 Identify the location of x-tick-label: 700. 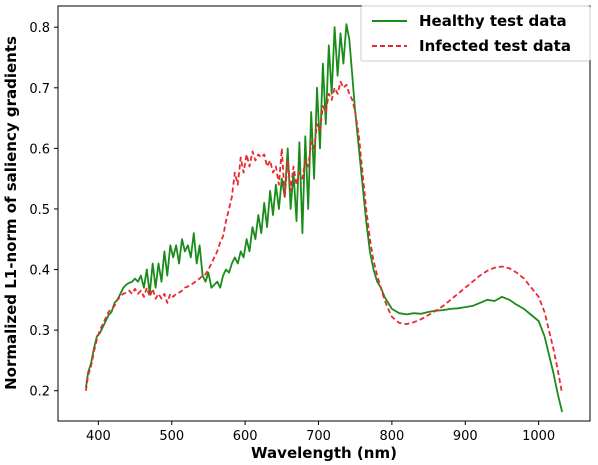
(318, 436).